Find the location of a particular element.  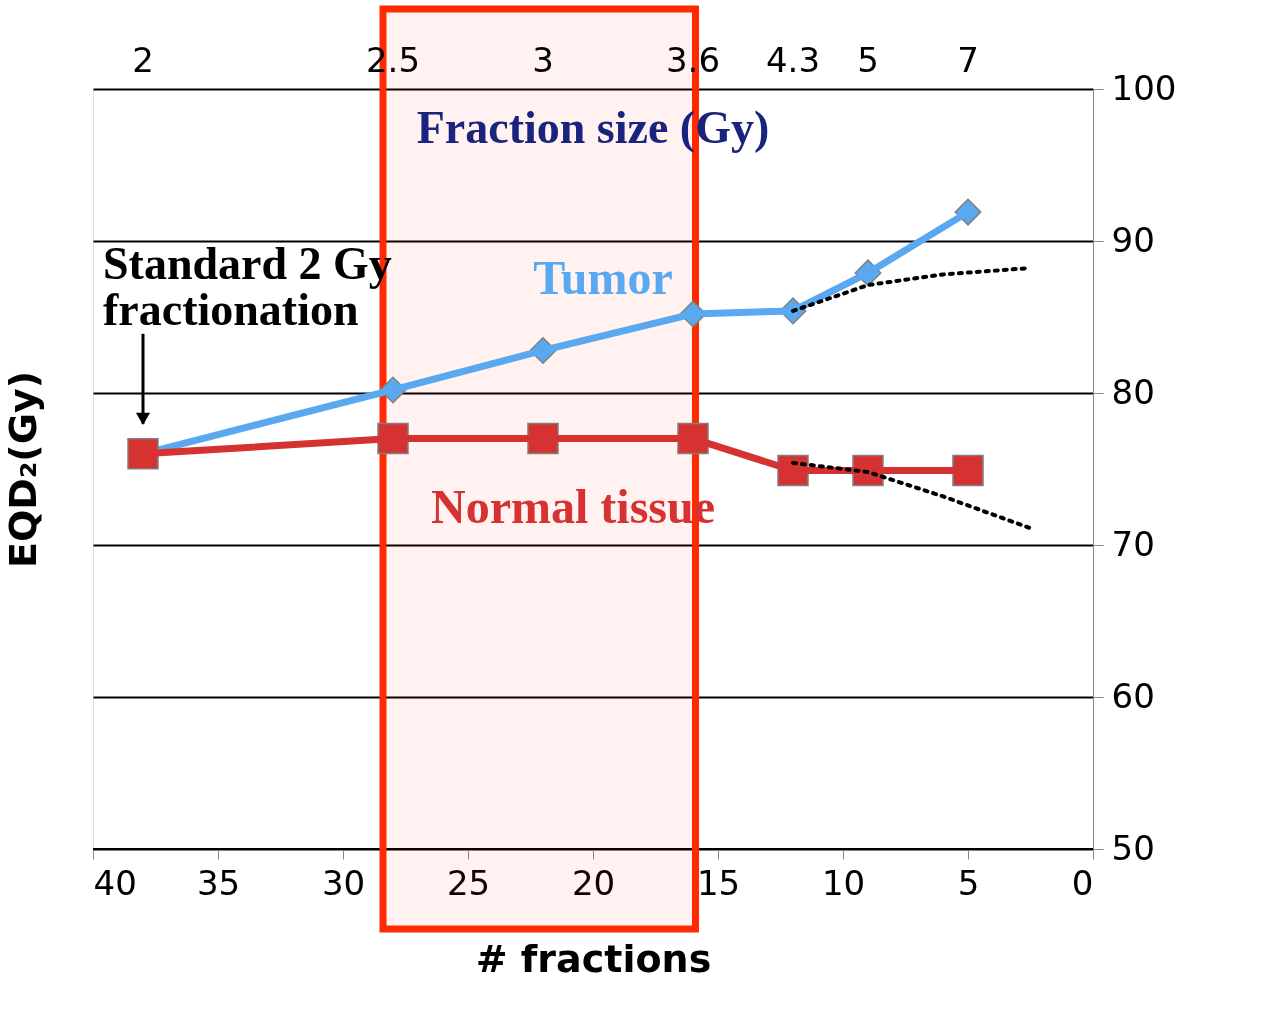

x-tick-label: 30 is located at coordinates (343, 882).